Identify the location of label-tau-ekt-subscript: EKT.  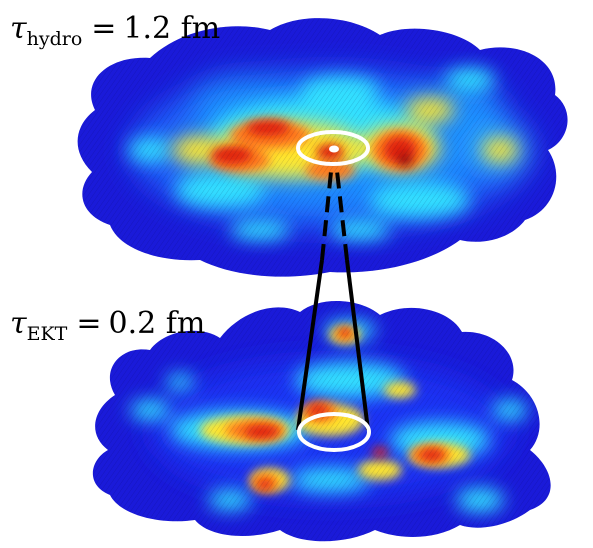
(47, 334).